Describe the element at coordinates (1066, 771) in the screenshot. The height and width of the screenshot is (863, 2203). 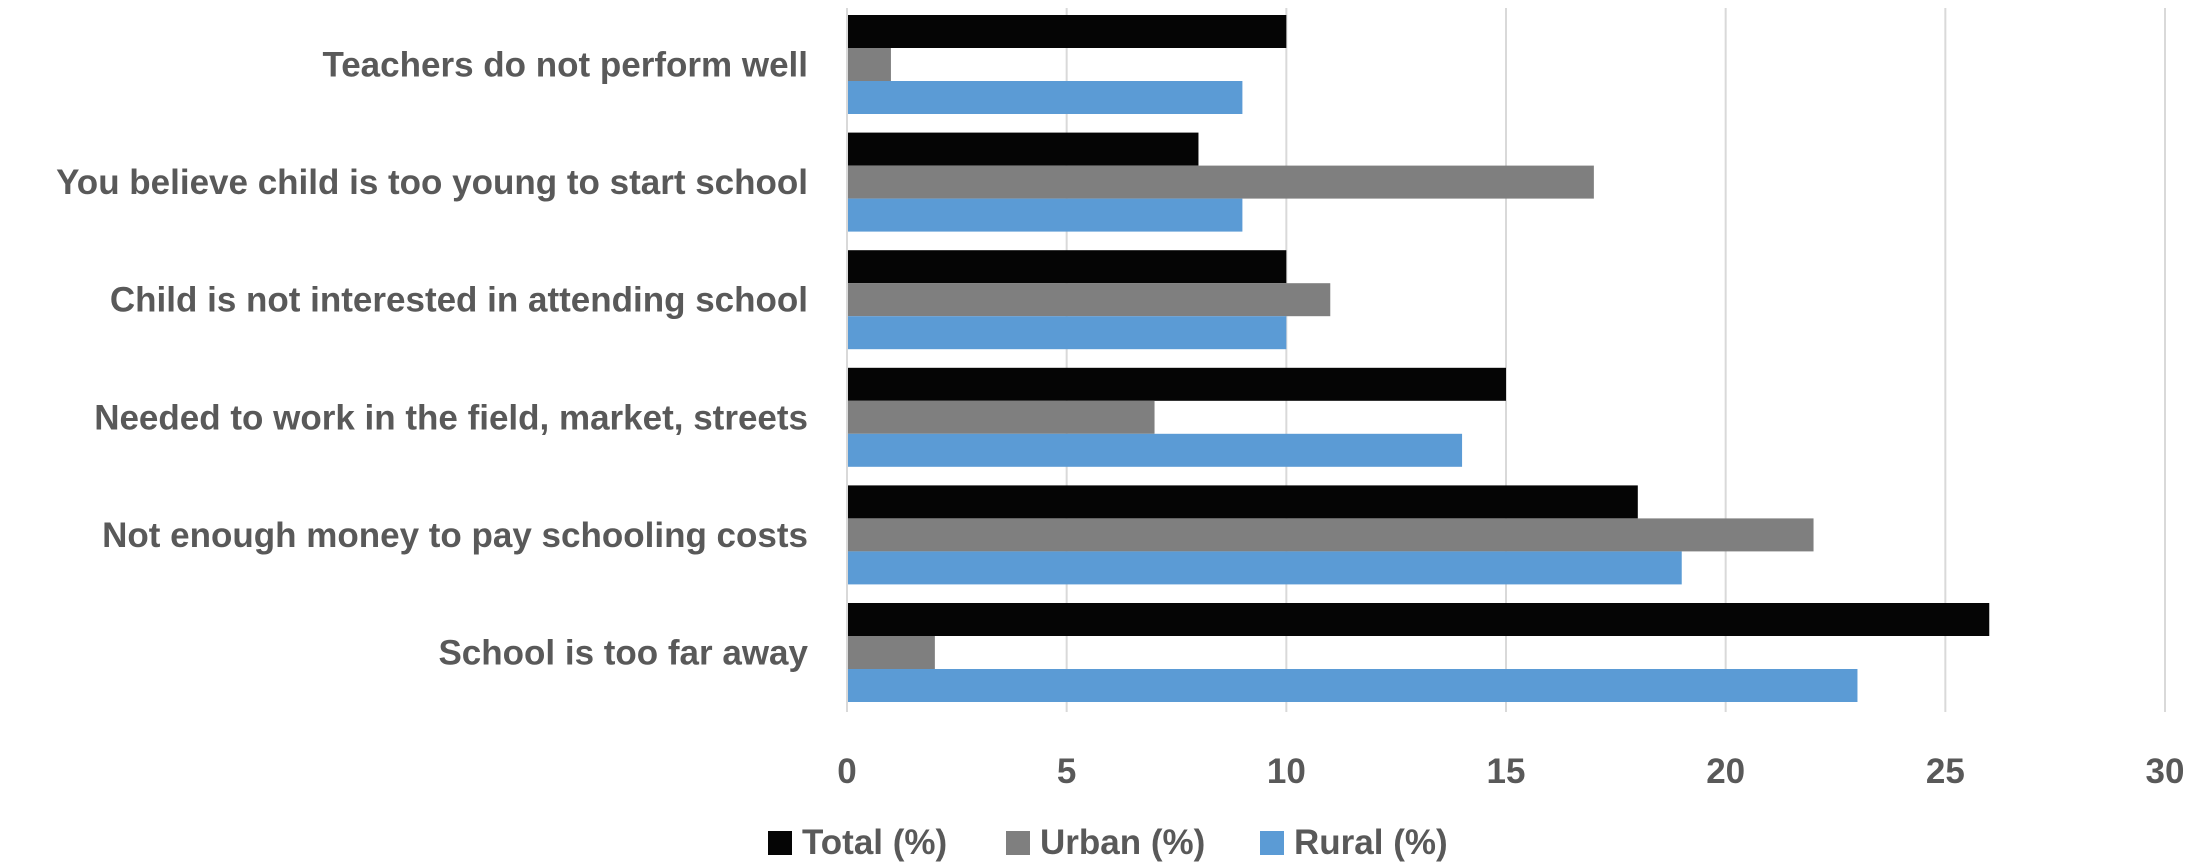
I see `x-tick-label: 5` at that location.